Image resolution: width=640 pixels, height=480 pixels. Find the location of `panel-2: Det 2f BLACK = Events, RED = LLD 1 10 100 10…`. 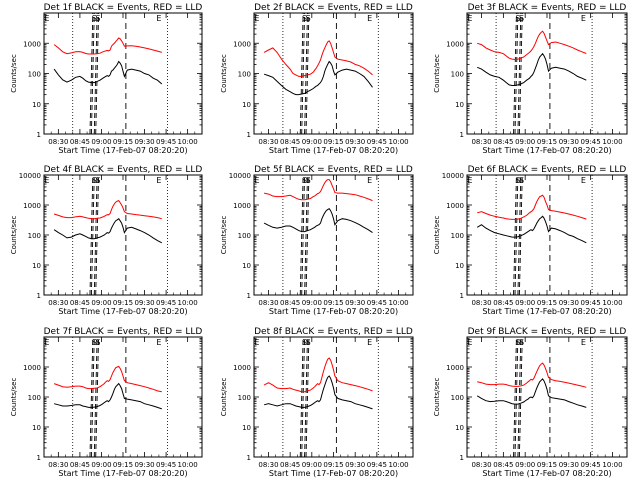

panel-2: Det 2f BLACK = Events, RED = LLD 1 10 100 10… is located at coordinates (317, 79).